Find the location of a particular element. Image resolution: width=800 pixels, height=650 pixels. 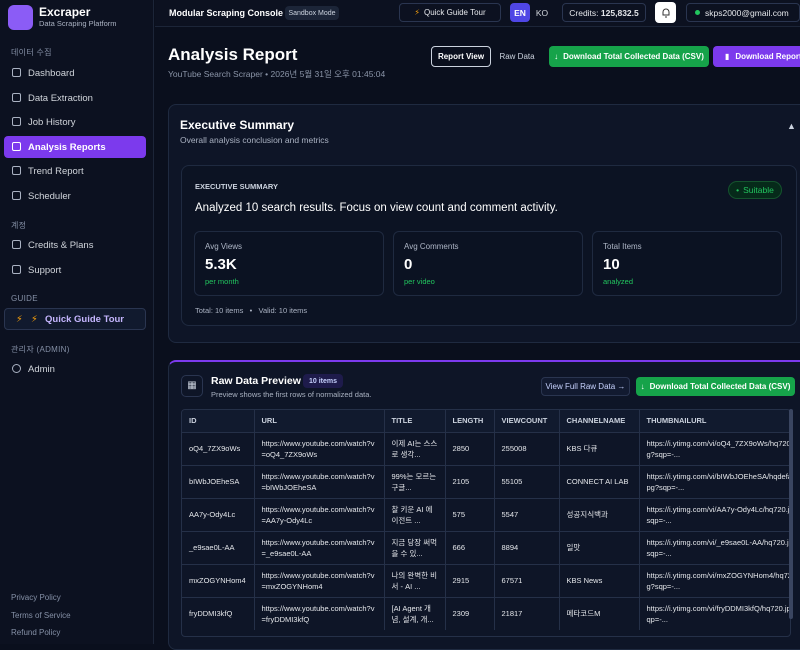

view-full-button: View Full Raw Data → is located at coordinates (585, 386).